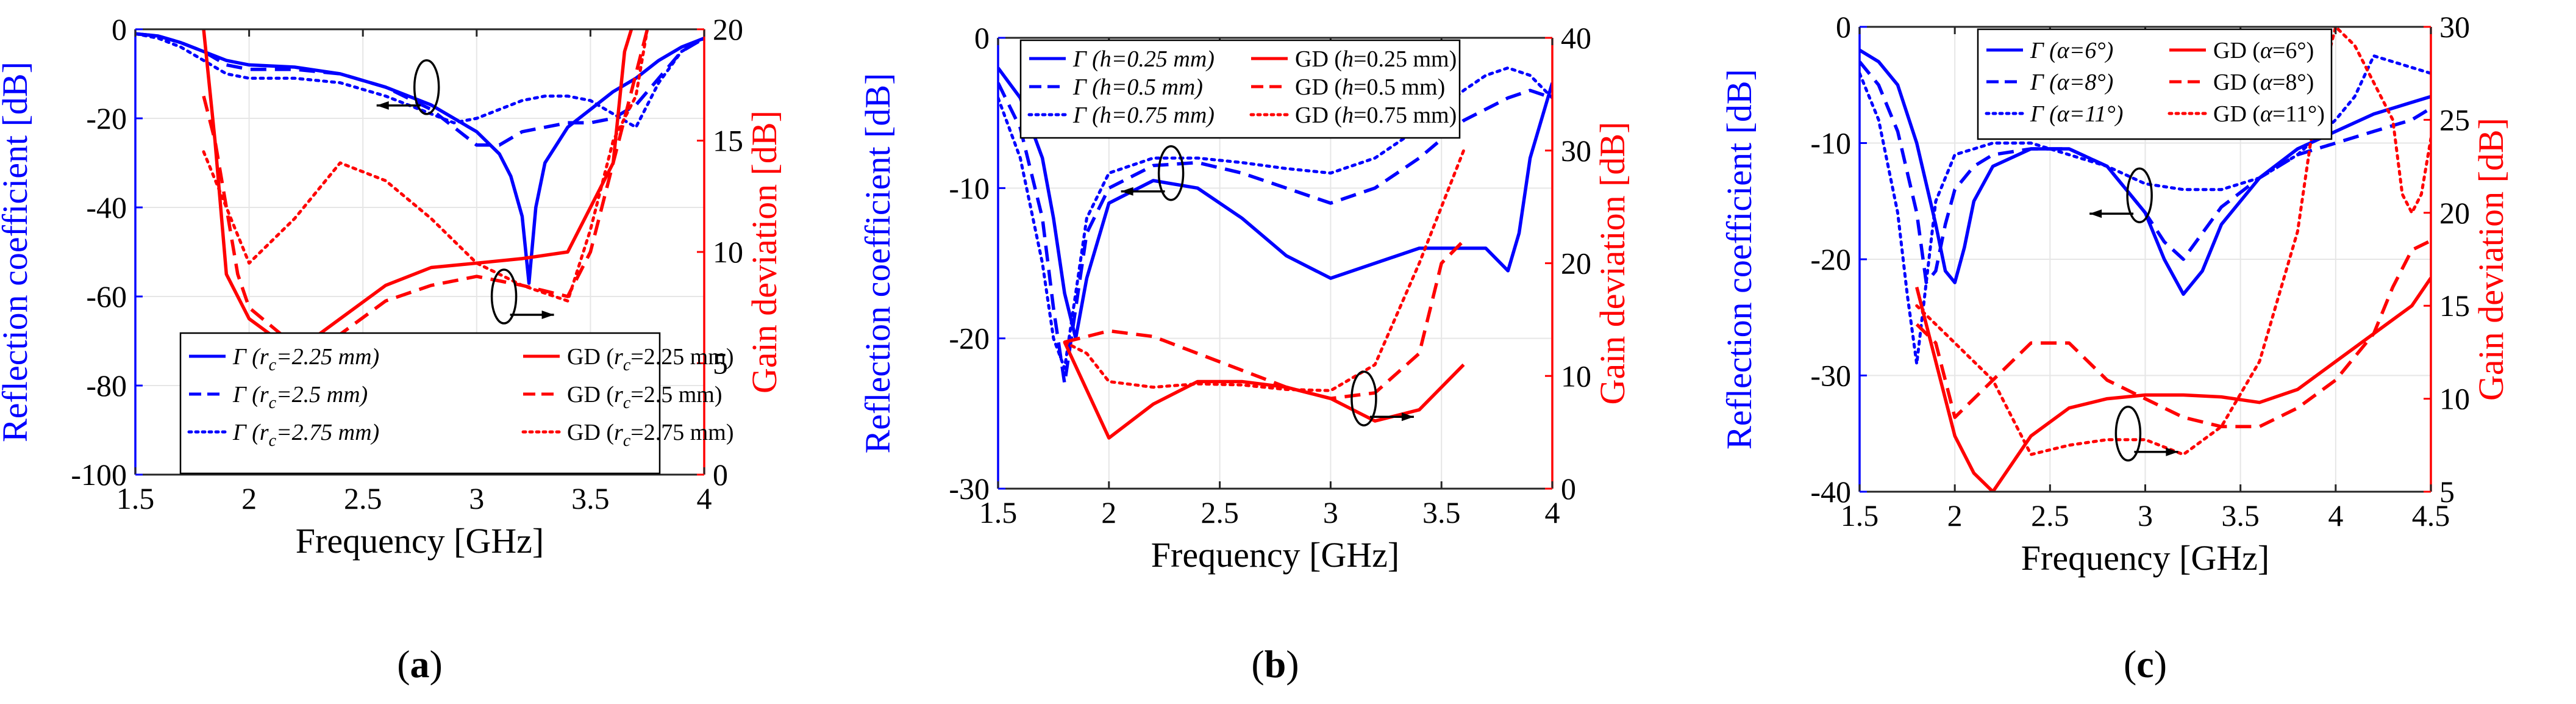 The image size is (2576, 704). Describe the element at coordinates (650, 359) in the screenshot. I see `legend-entry-label: GD (rc=2.25 mm)` at that location.